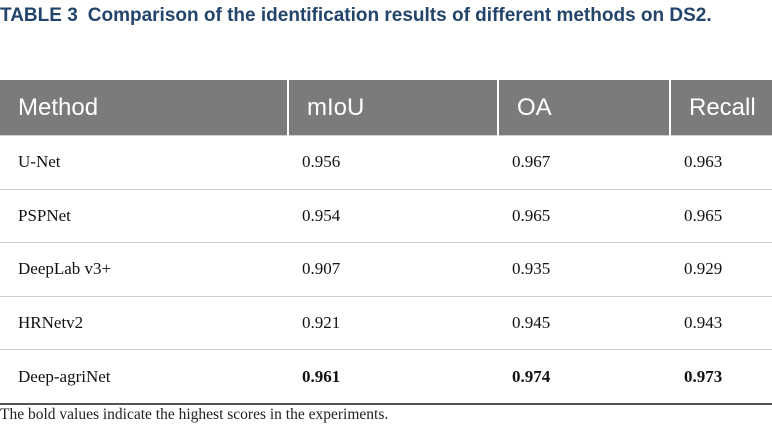 The height and width of the screenshot is (434, 772). Describe the element at coordinates (393, 215) in the screenshot. I see `value-cell: 0.954` at that location.